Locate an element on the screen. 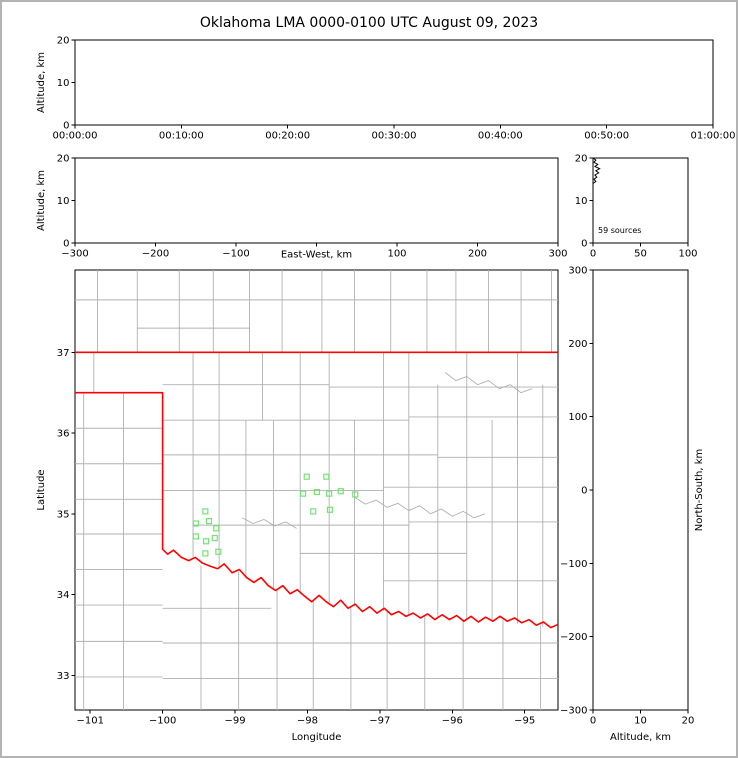 This screenshot has height=758, width=738. x-tick-label: −98 is located at coordinates (307, 721).